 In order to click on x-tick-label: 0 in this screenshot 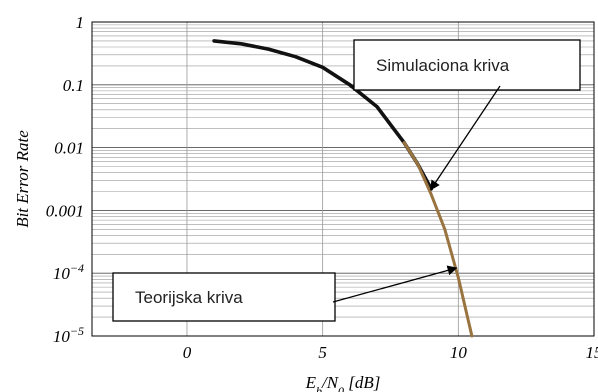, I will do `click(187, 352)`.